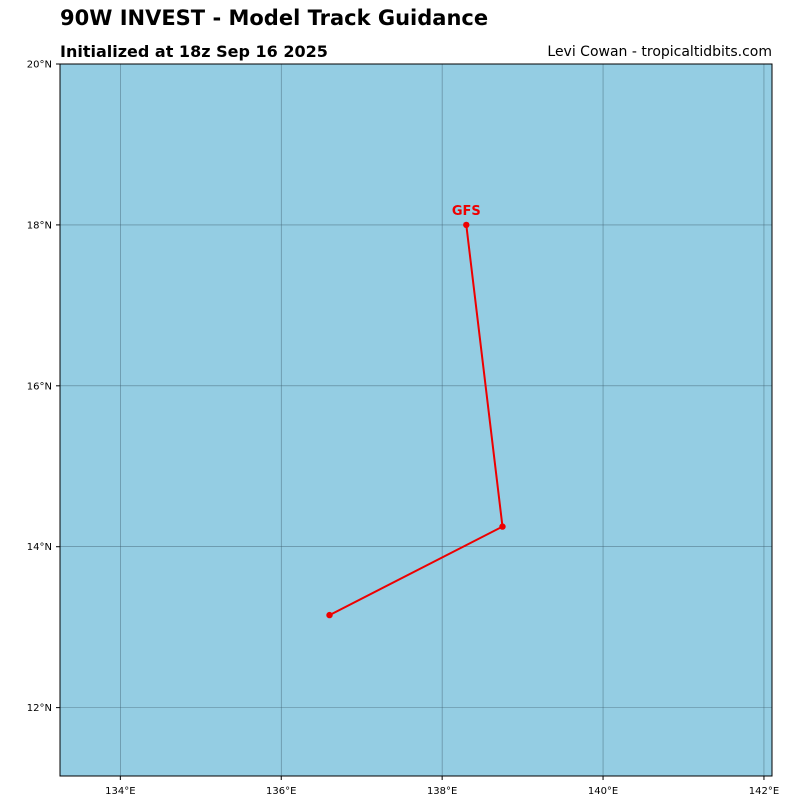 This screenshot has width=800, height=800. Describe the element at coordinates (274, 18) in the screenshot. I see `map-title: 90W INVEST - Model Track Guidance` at that location.